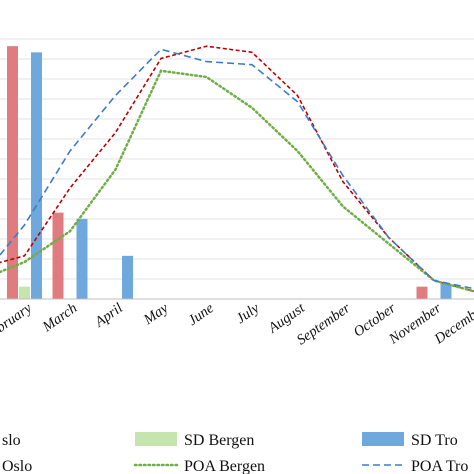 The height and width of the screenshot is (474, 474). Describe the element at coordinates (11, 440) in the screenshot. I see `legend-label-sd-oslo: slo` at that location.